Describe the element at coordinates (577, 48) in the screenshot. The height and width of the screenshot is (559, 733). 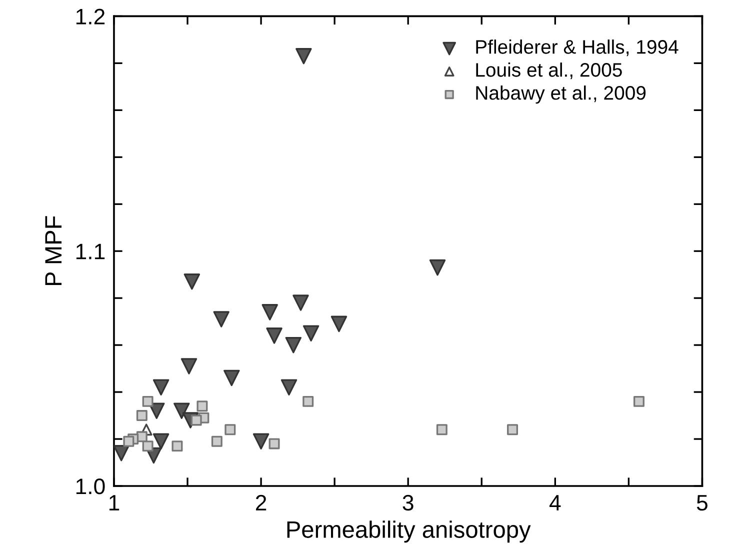
I see `legend-label: Pfleiderer & Halls, 1994` at that location.